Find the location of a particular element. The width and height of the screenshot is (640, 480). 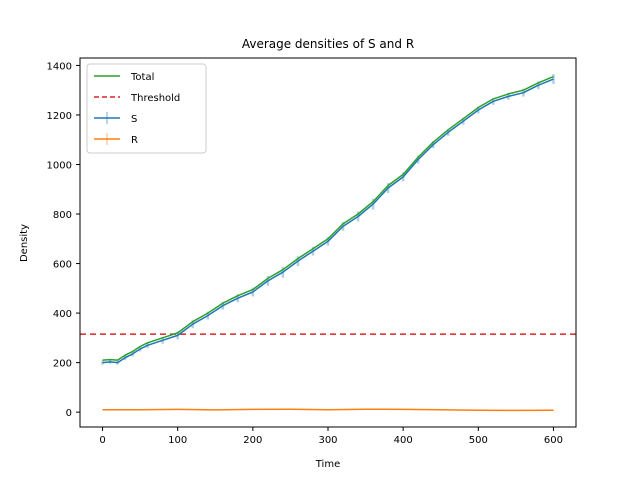

y-tick-label: 600 is located at coordinates (62, 265).